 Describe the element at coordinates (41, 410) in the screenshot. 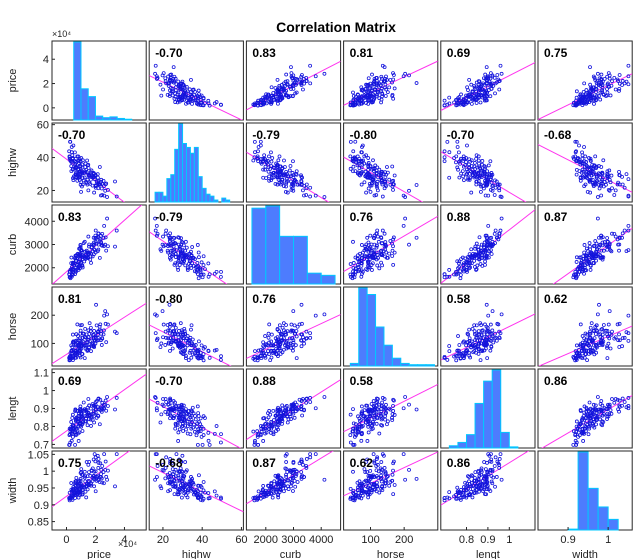

I see `y-tick-label: 0.9` at that location.